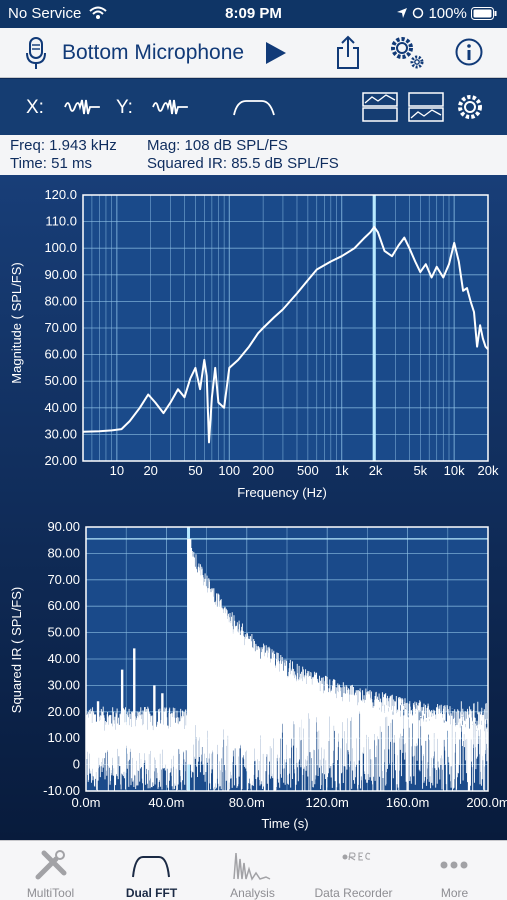 The image size is (507, 900). Describe the element at coordinates (16, 322) in the screenshot. I see `magnitude-y-axis-title: Magnitude ( SPL/FS)` at that location.